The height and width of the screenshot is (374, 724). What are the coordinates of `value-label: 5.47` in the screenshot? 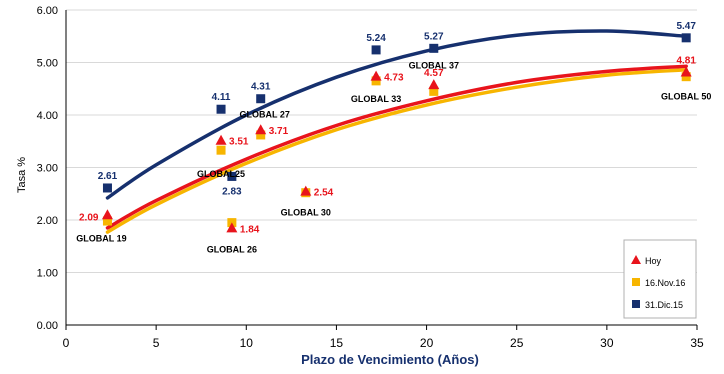 It's located at (686, 26).